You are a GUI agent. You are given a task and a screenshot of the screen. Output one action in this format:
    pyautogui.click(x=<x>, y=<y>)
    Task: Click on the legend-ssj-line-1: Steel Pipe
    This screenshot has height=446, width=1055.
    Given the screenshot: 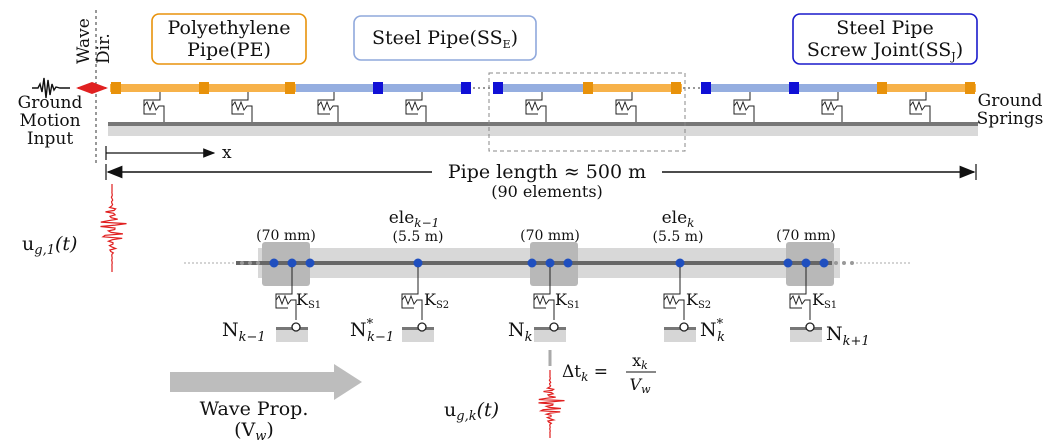 What is the action you would take?
    pyautogui.click(x=885, y=28)
    